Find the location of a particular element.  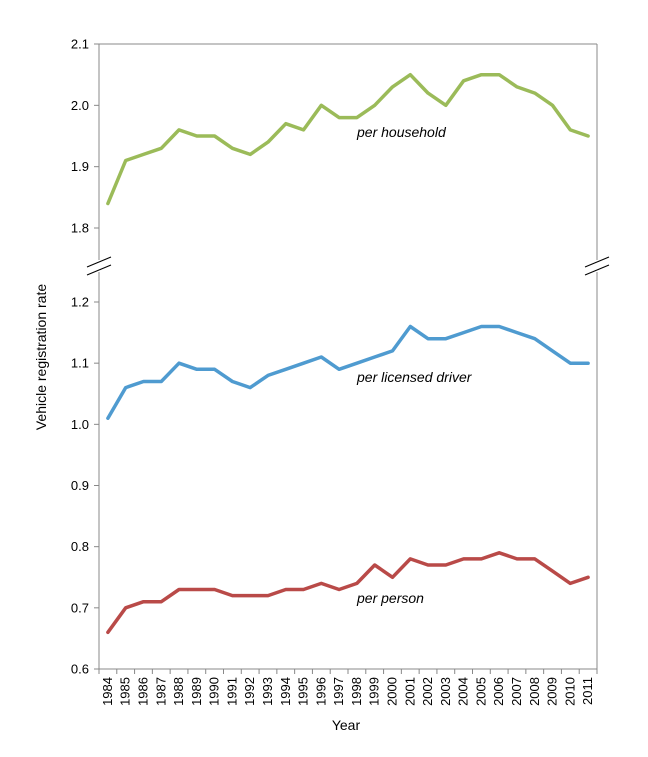

x-tick-label: 1997 is located at coordinates (338, 691).